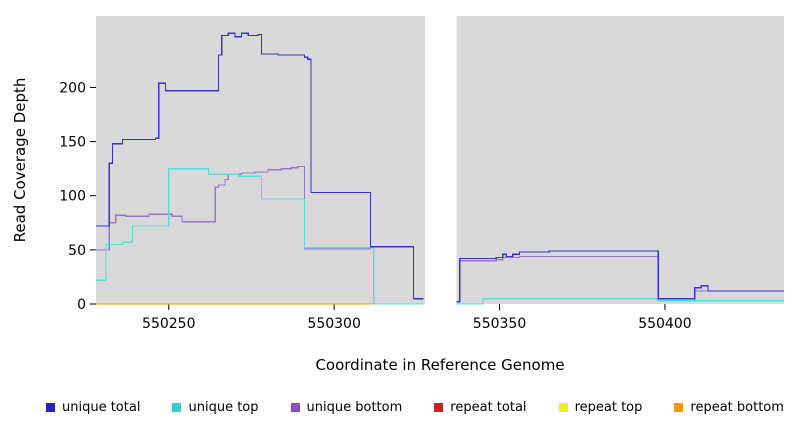 Image resolution: width=792 pixels, height=432 pixels. Describe the element at coordinates (101, 407) in the screenshot. I see `legend-label: unique total` at that location.